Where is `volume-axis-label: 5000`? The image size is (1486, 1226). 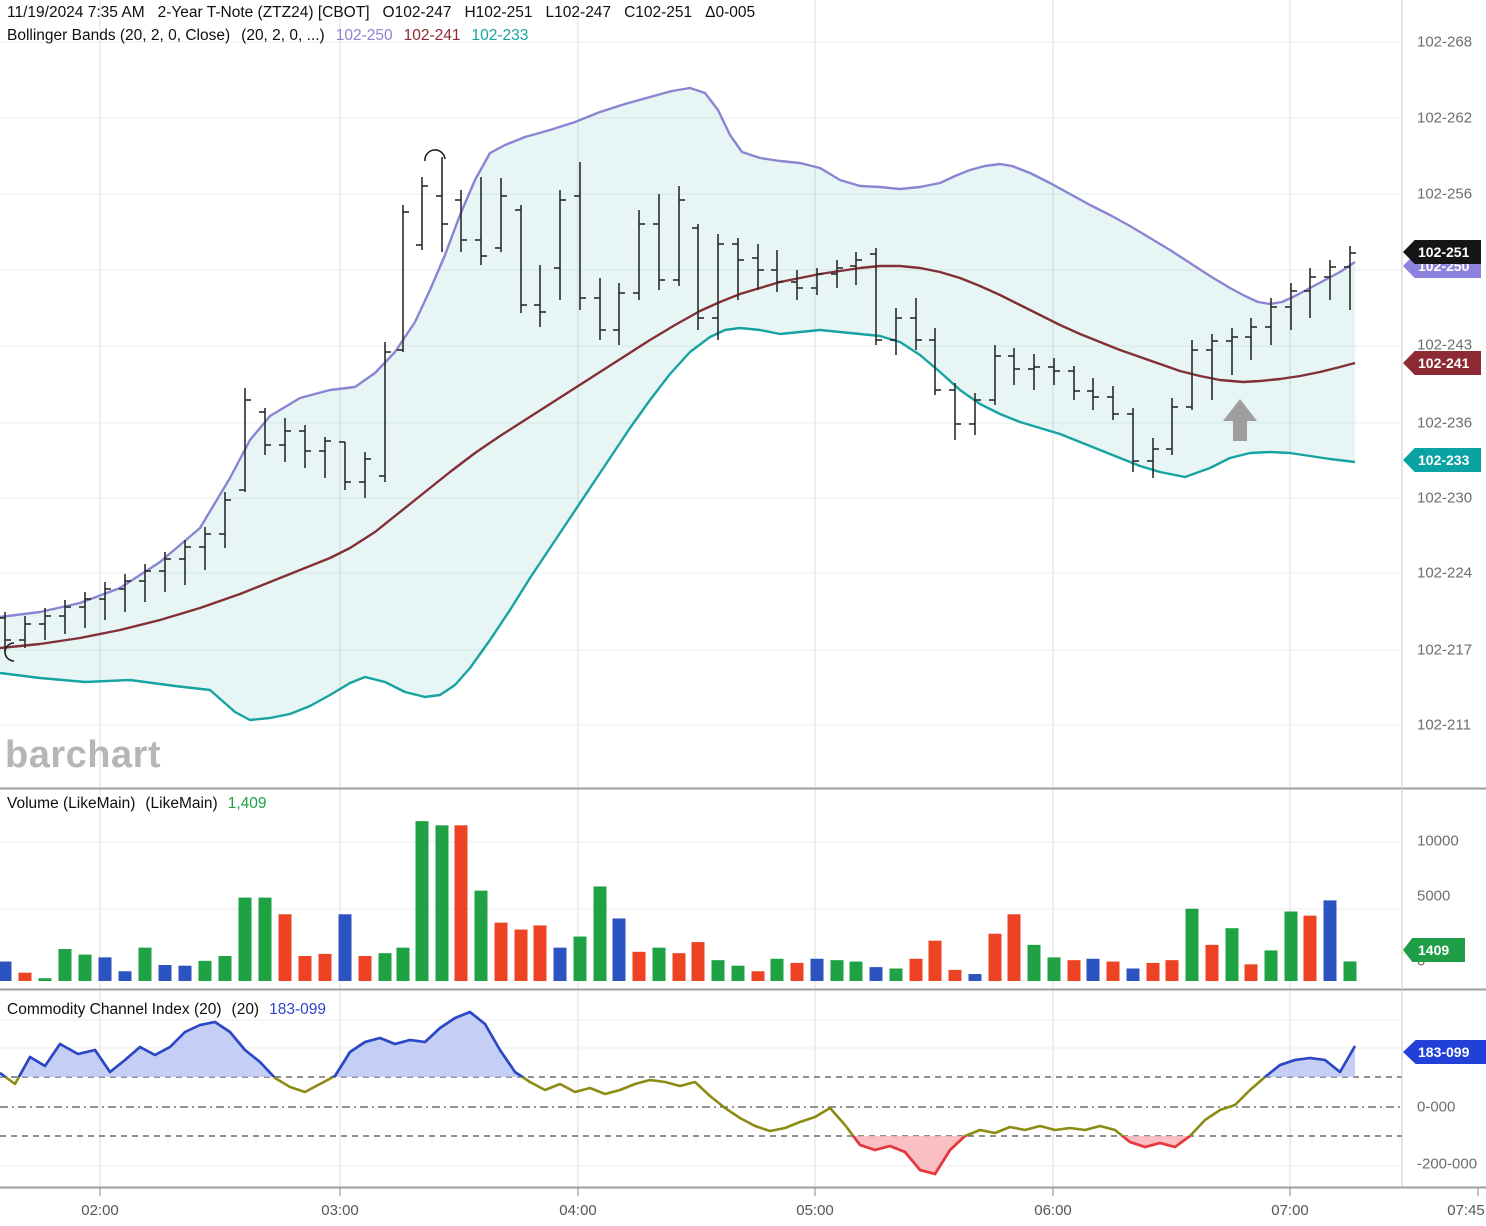
volume-axis-label: 5000 is located at coordinates (1434, 896).